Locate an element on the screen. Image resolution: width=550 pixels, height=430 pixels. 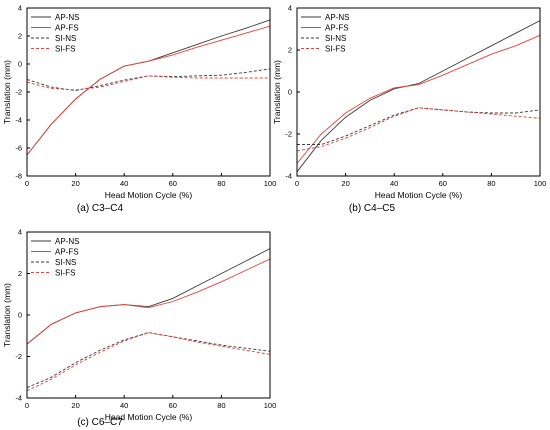
y-tick-label: -8 is located at coordinates (18, 176).